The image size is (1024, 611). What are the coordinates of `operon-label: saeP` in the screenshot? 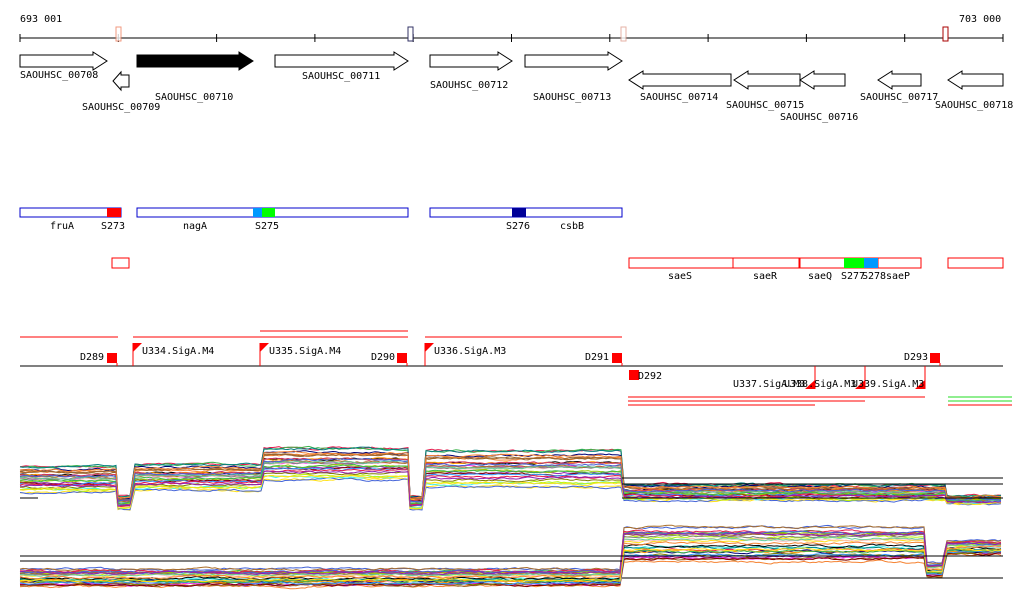 It's located at (898, 276).